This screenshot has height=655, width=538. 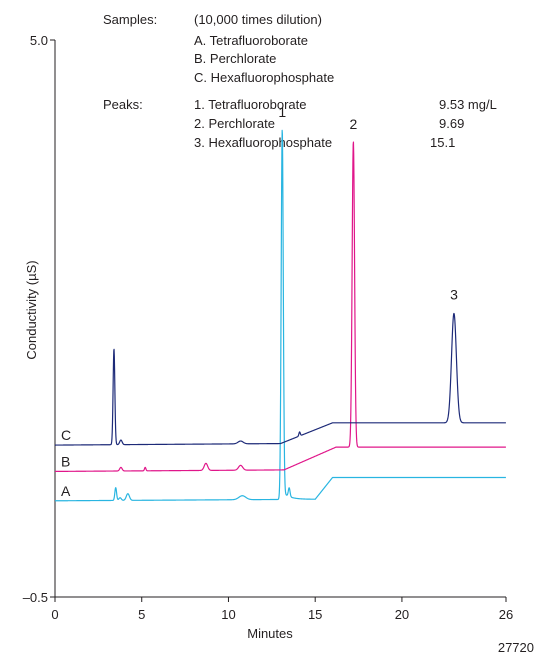 I want to click on x-tick-label: 15, so click(x=315, y=614).